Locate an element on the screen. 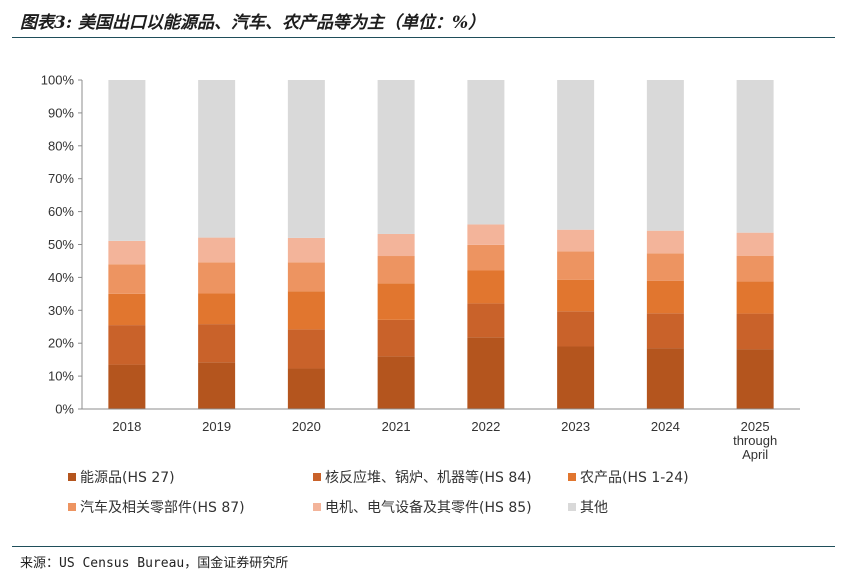 Image resolution: width=847 pixels, height=580 pixels. legend-label: 农产品(HS 1-24) is located at coordinates (634, 478).